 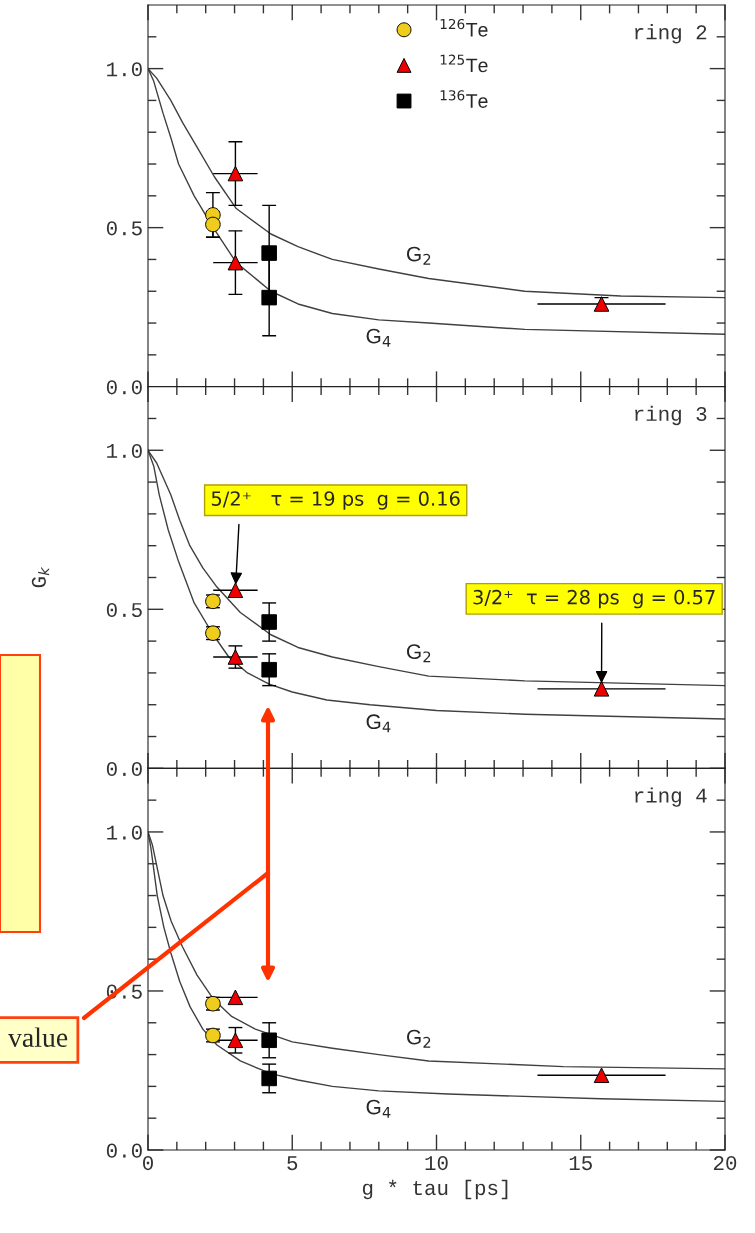 I want to click on annotation: ring 3, so click(x=671, y=415).